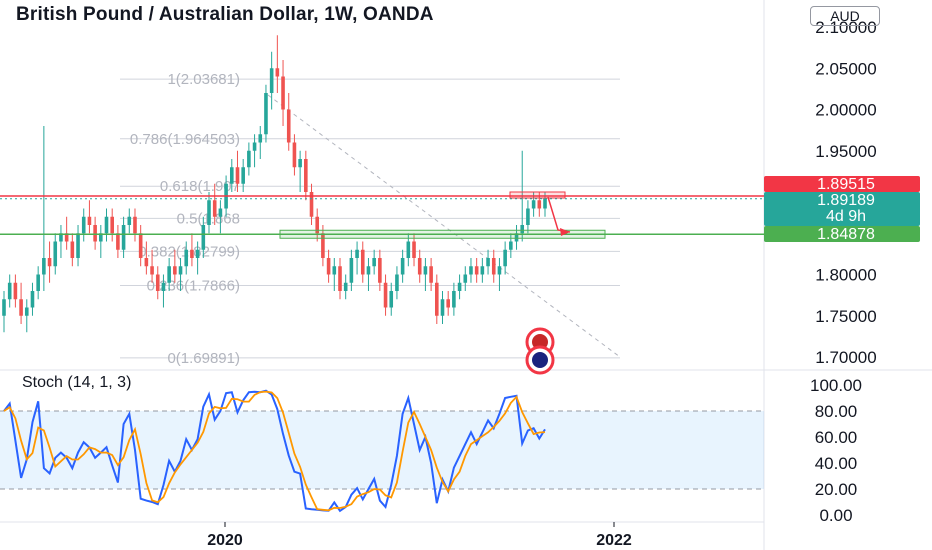 The height and width of the screenshot is (550, 932). Describe the element at coordinates (846, 234) in the screenshot. I see `price-badge-value: 1.84878` at that location.